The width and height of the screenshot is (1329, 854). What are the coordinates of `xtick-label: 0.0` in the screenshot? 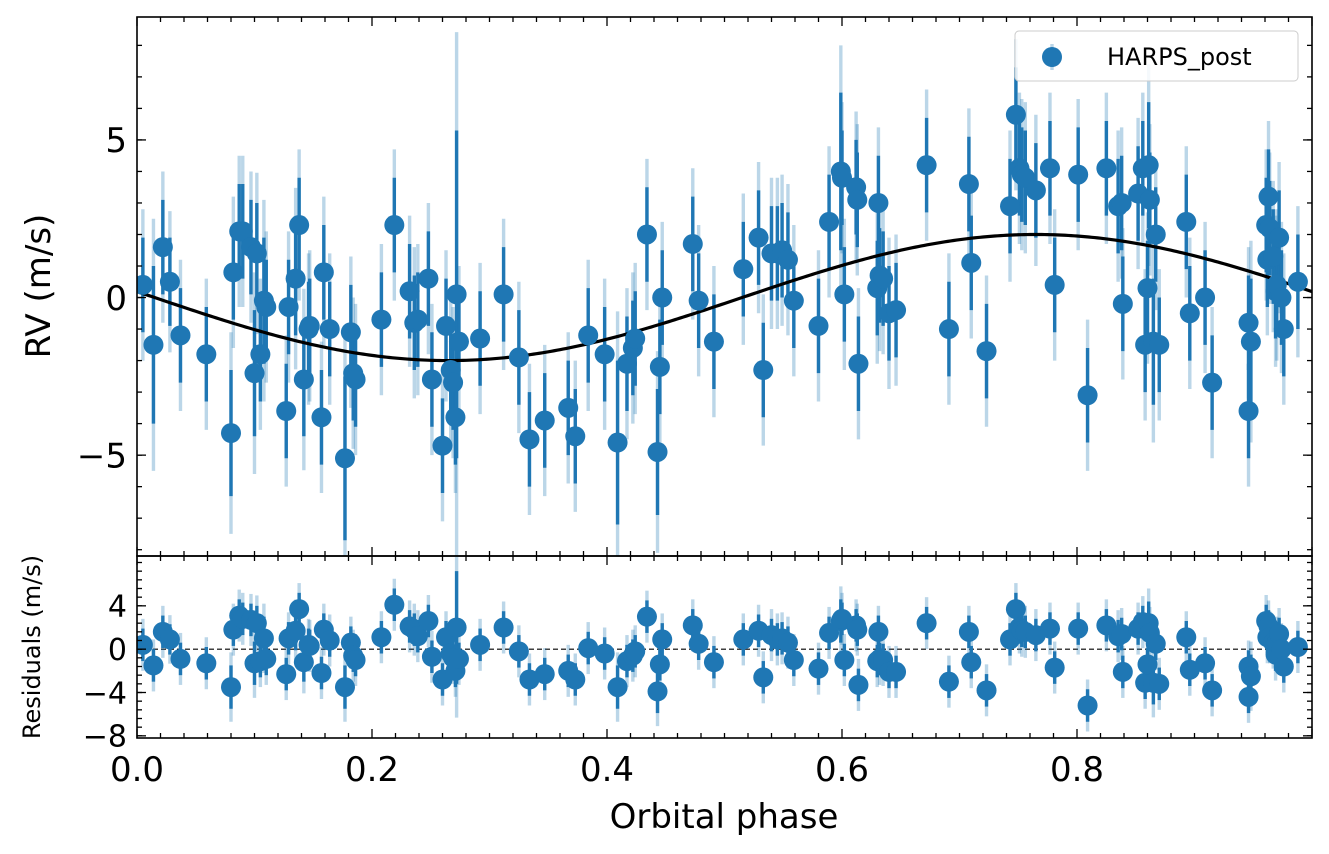 It's located at (137, 770).